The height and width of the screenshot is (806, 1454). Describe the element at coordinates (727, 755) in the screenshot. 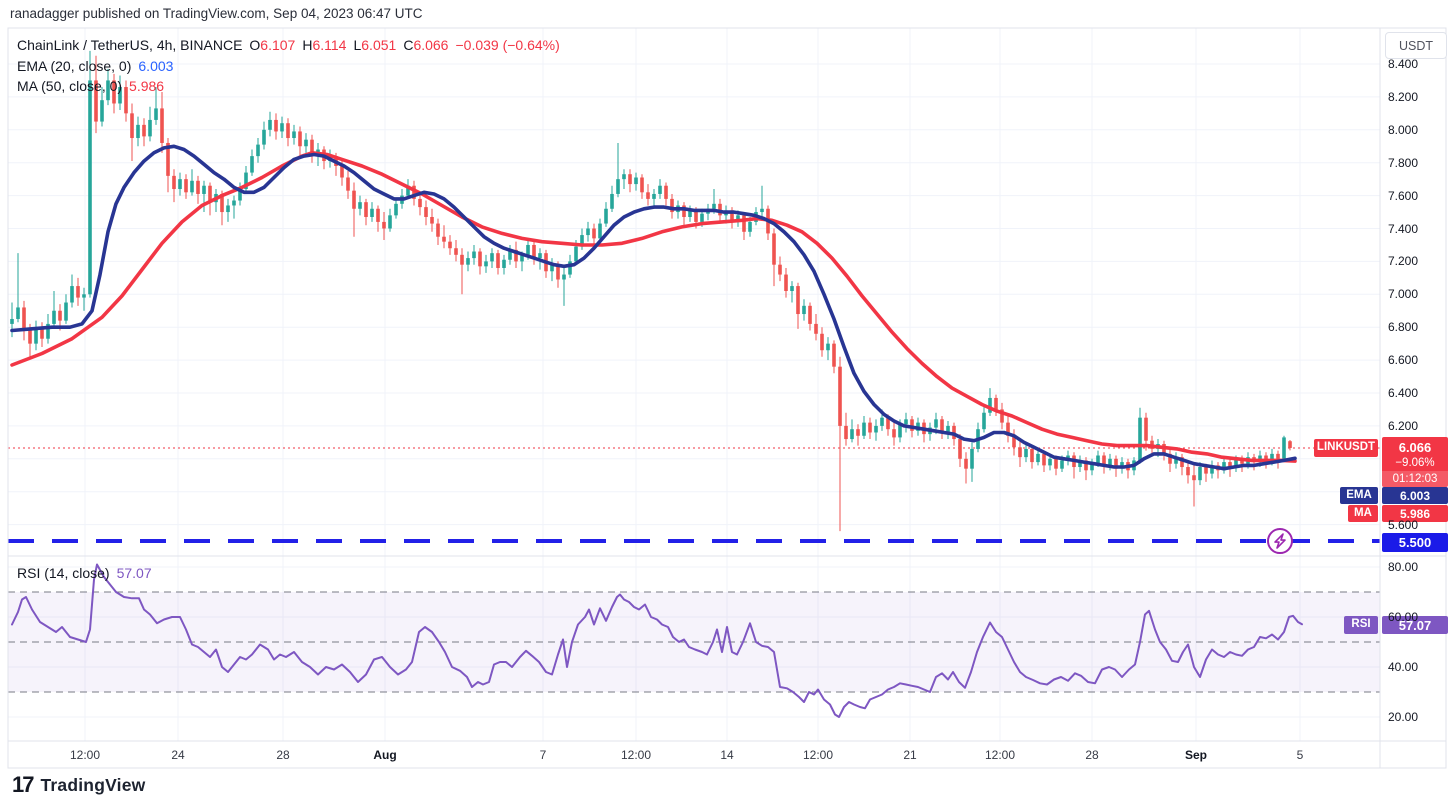

I see `time-tick-label: 14` at that location.